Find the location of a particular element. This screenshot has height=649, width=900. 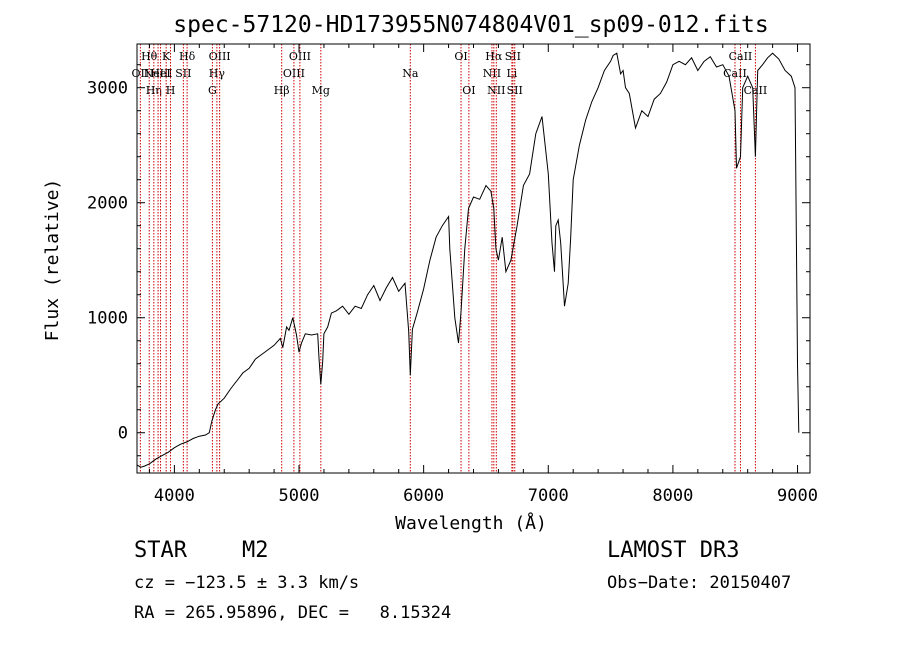

x-tick-label: 4000 is located at coordinates (174, 496).